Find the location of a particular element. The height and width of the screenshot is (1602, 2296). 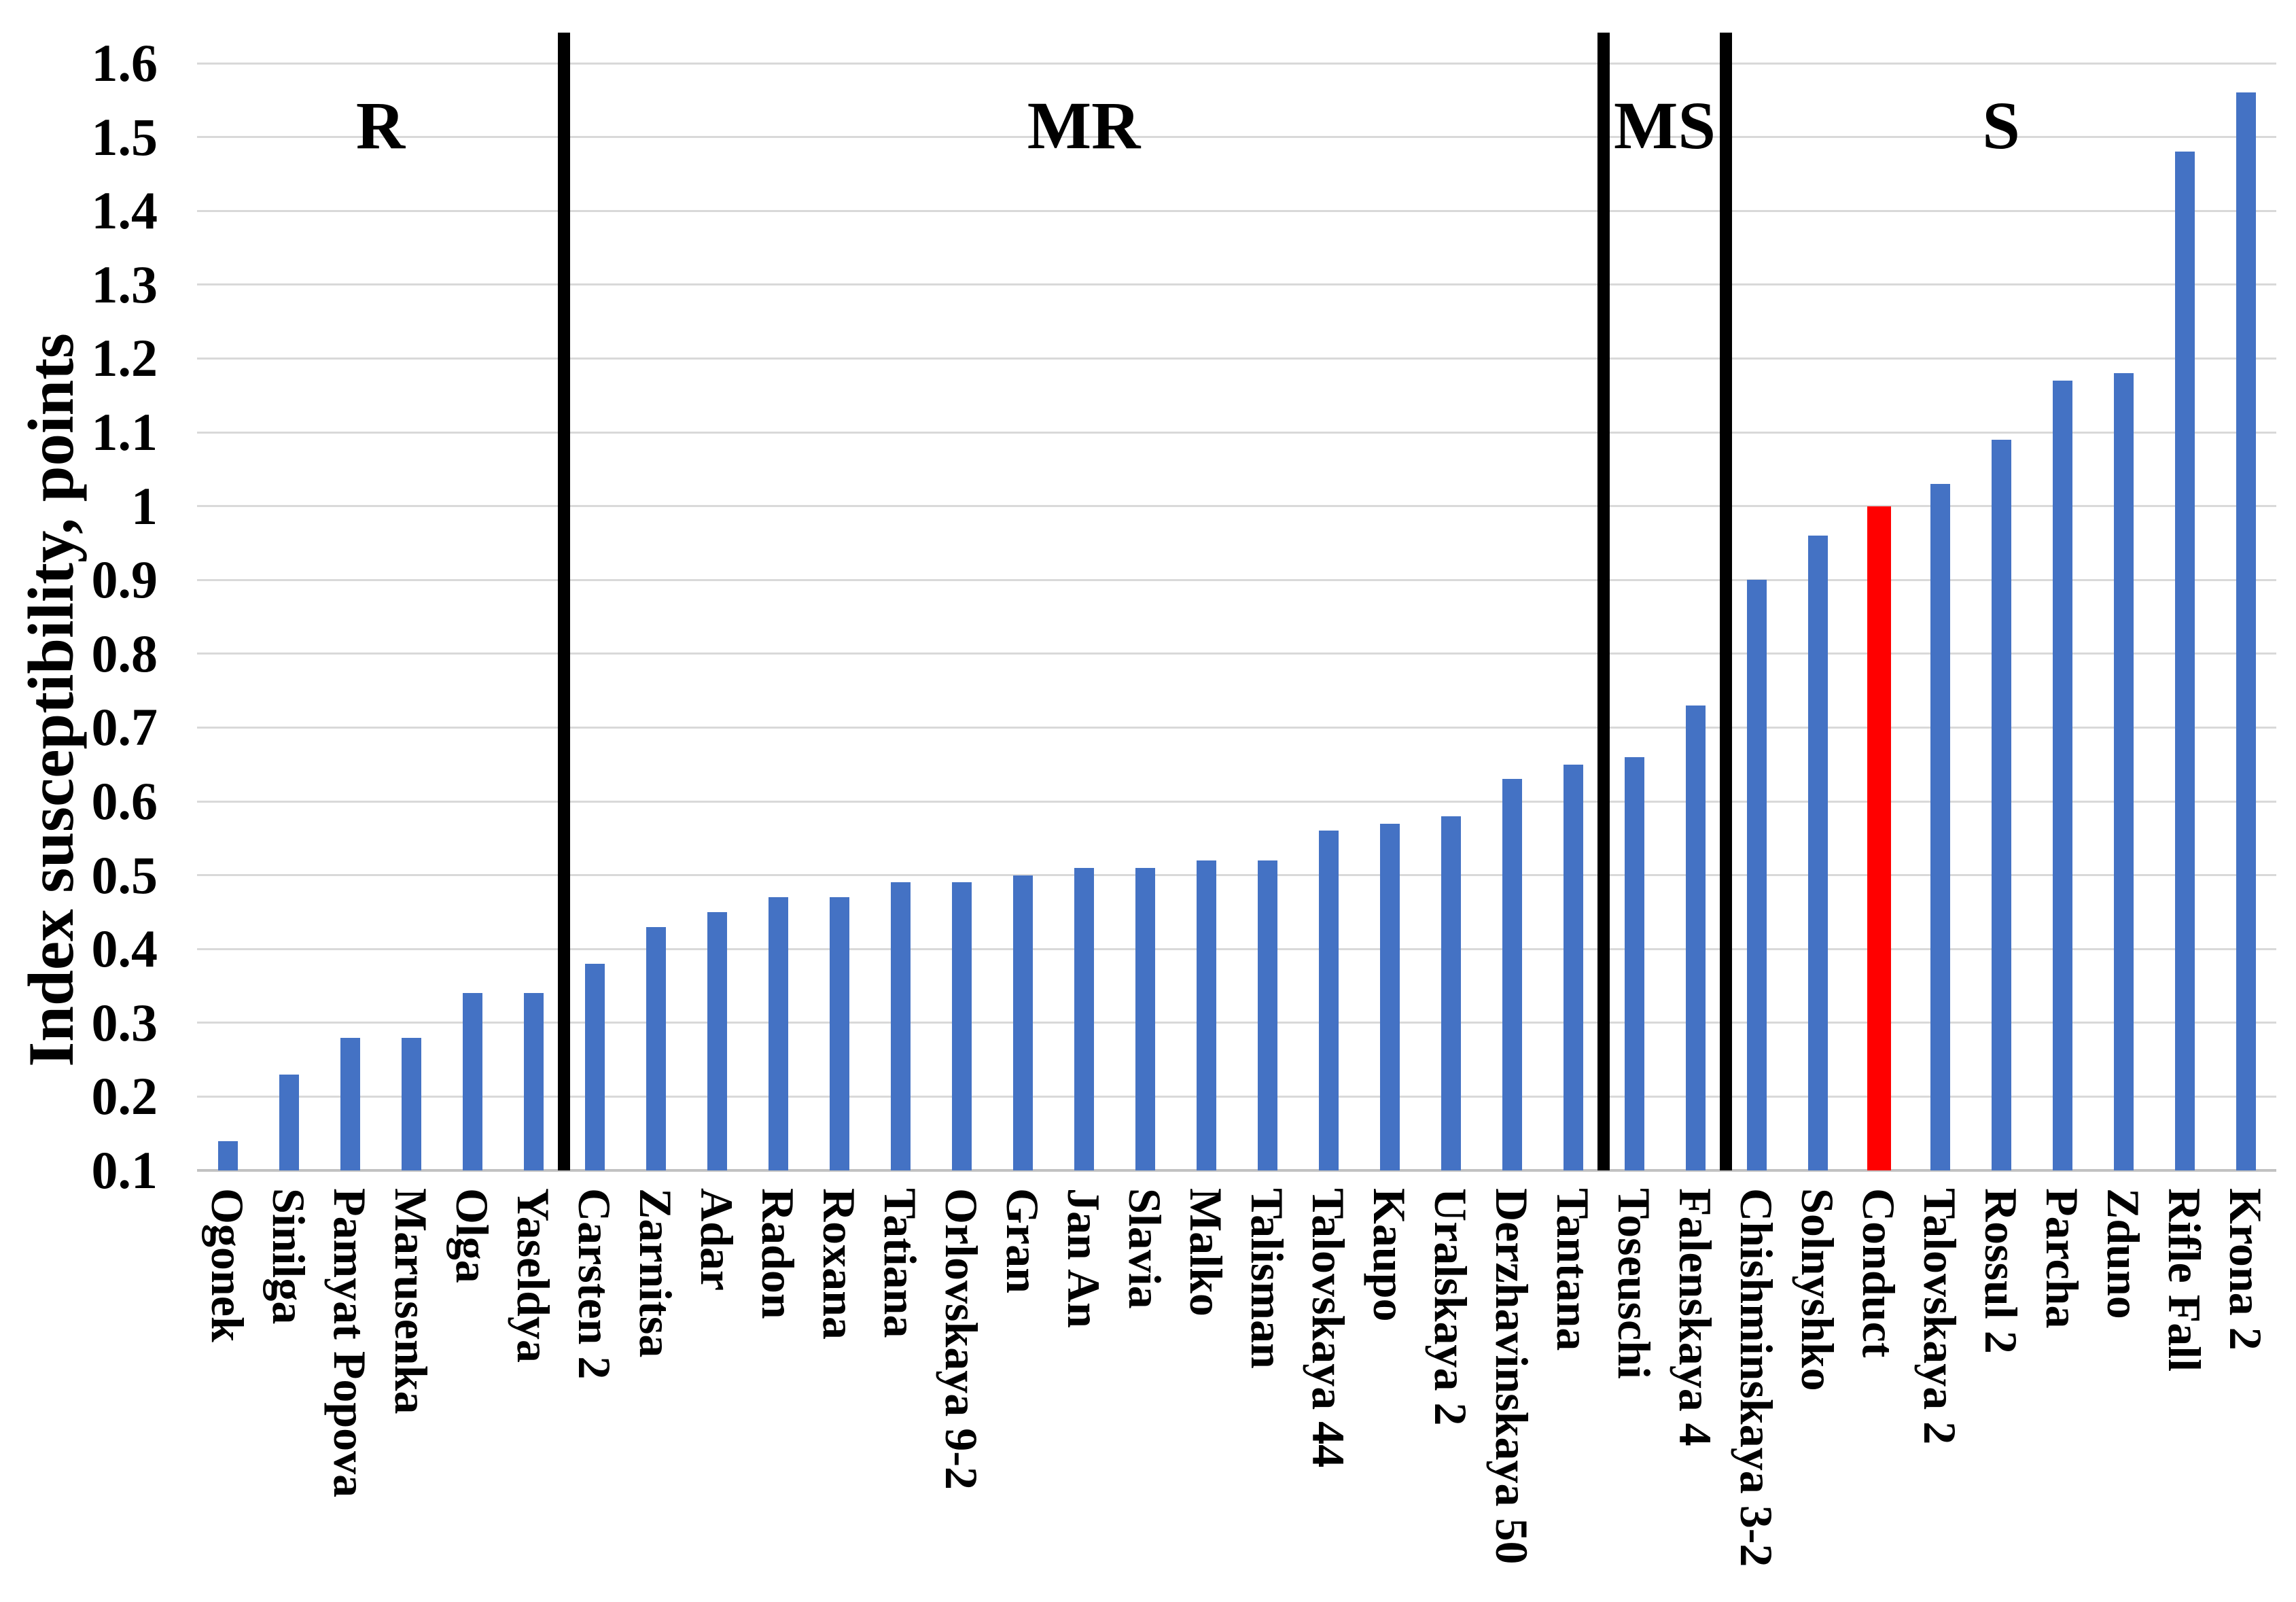

category-label: Uralskaya 2 is located at coordinates (1451, 1307).